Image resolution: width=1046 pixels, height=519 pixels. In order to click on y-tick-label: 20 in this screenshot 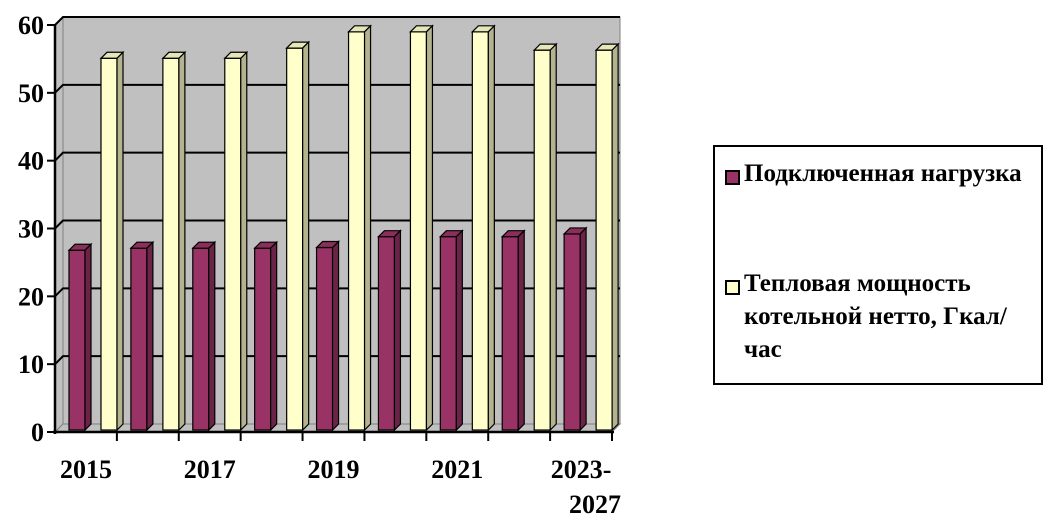, I will do `click(31, 296)`.